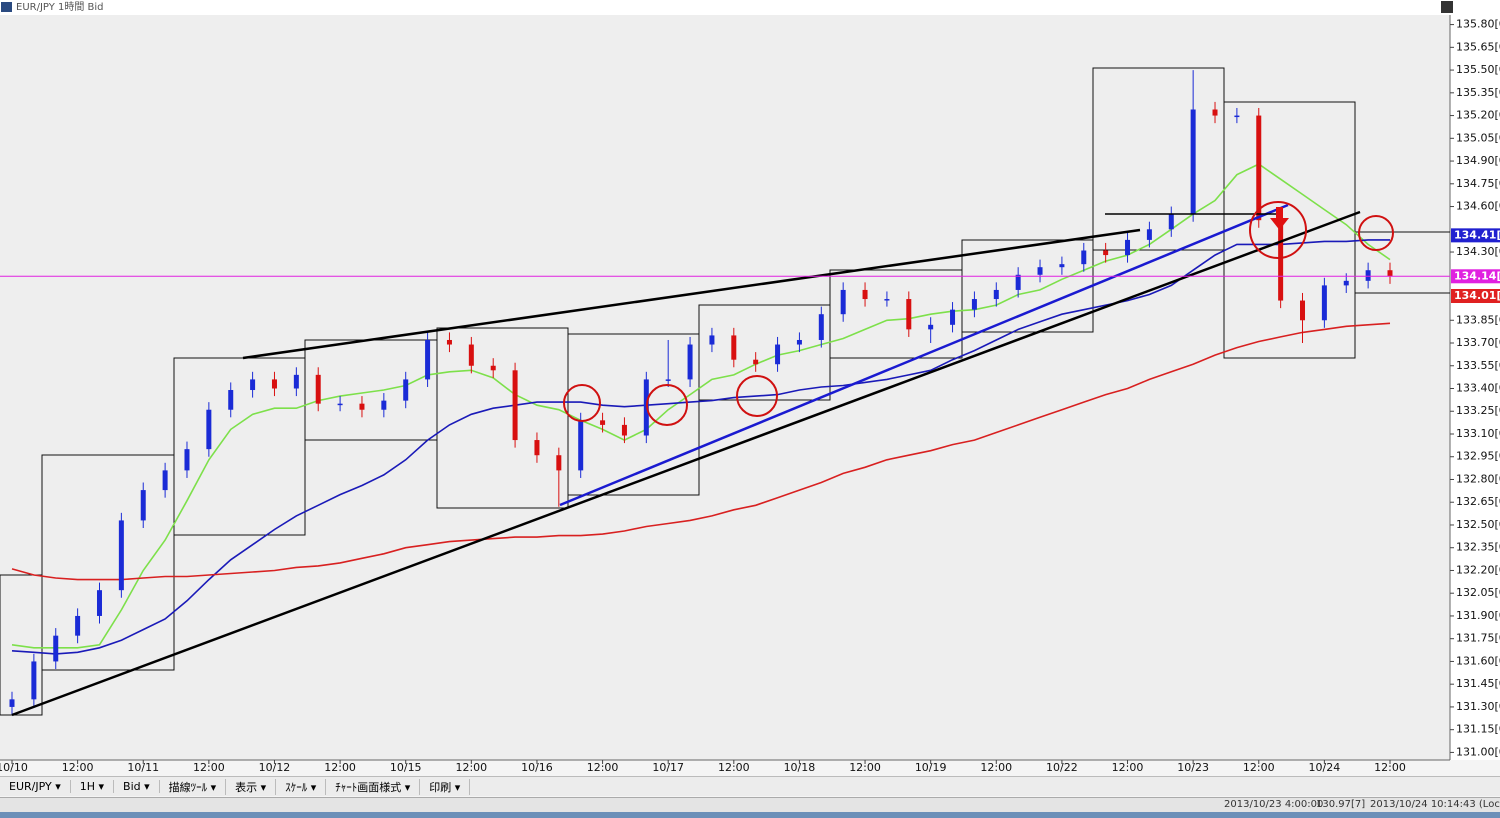  I want to click on y-tick-label: 131.90[0], so click(1478, 615).